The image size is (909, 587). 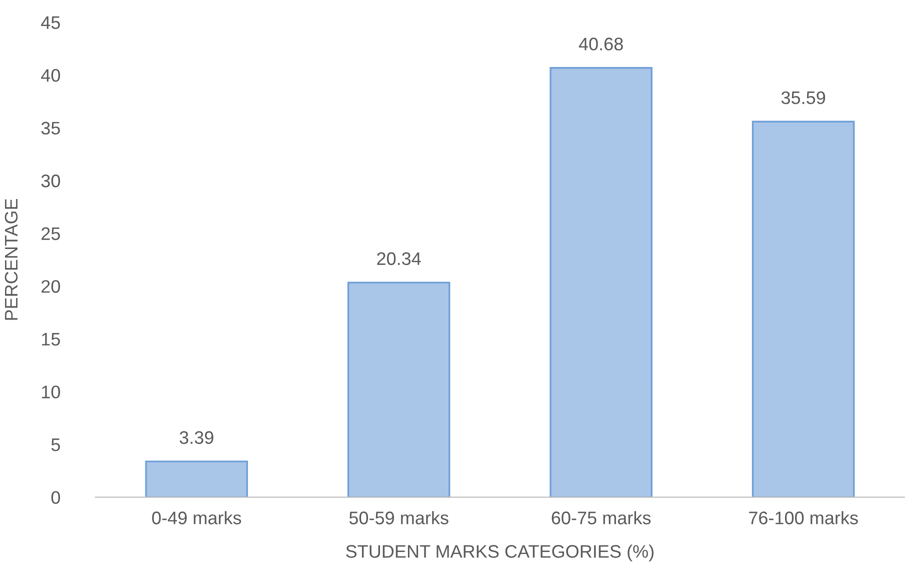 What do you see at coordinates (600, 44) in the screenshot?
I see `data-label: 40.68` at bounding box center [600, 44].